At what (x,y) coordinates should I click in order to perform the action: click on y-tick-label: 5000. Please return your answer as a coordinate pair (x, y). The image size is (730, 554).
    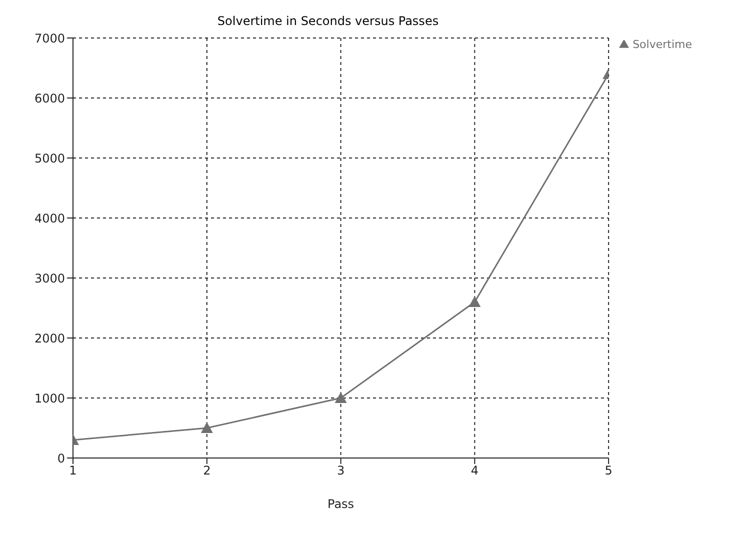
    Looking at the image, I should click on (49, 158).